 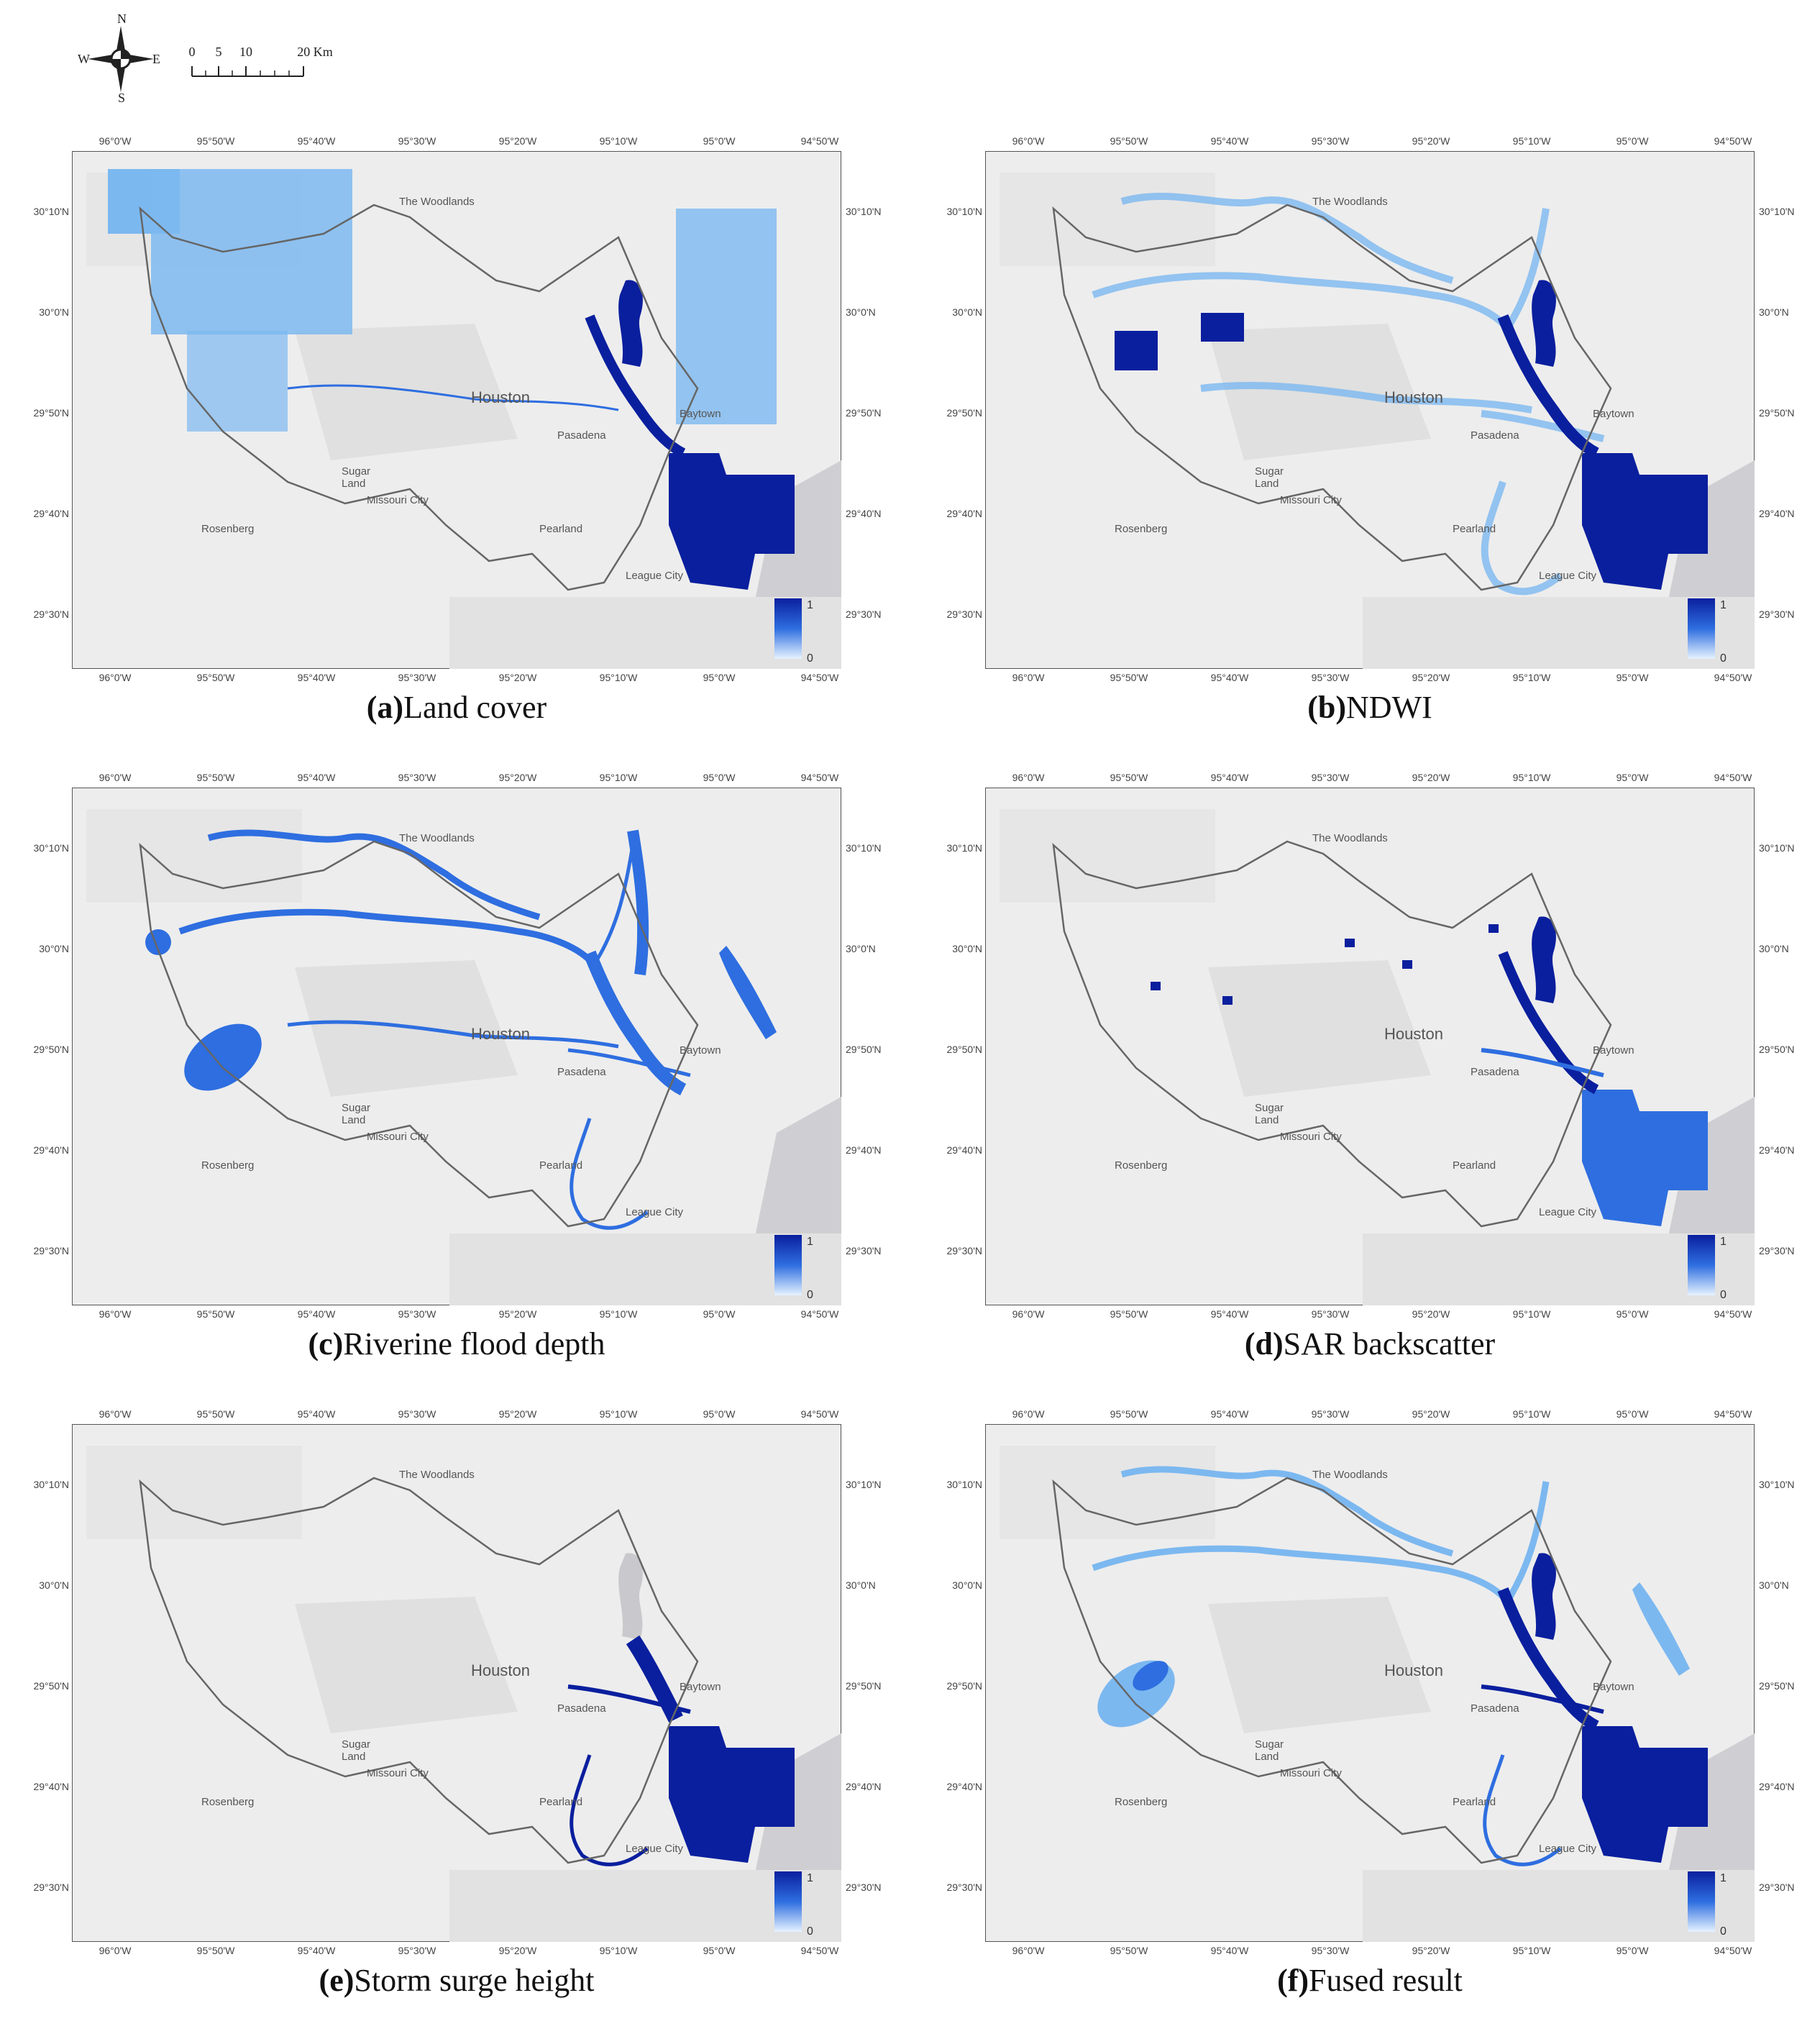 What do you see at coordinates (122, 98) in the screenshot?
I see `compass-south-label: S` at bounding box center [122, 98].